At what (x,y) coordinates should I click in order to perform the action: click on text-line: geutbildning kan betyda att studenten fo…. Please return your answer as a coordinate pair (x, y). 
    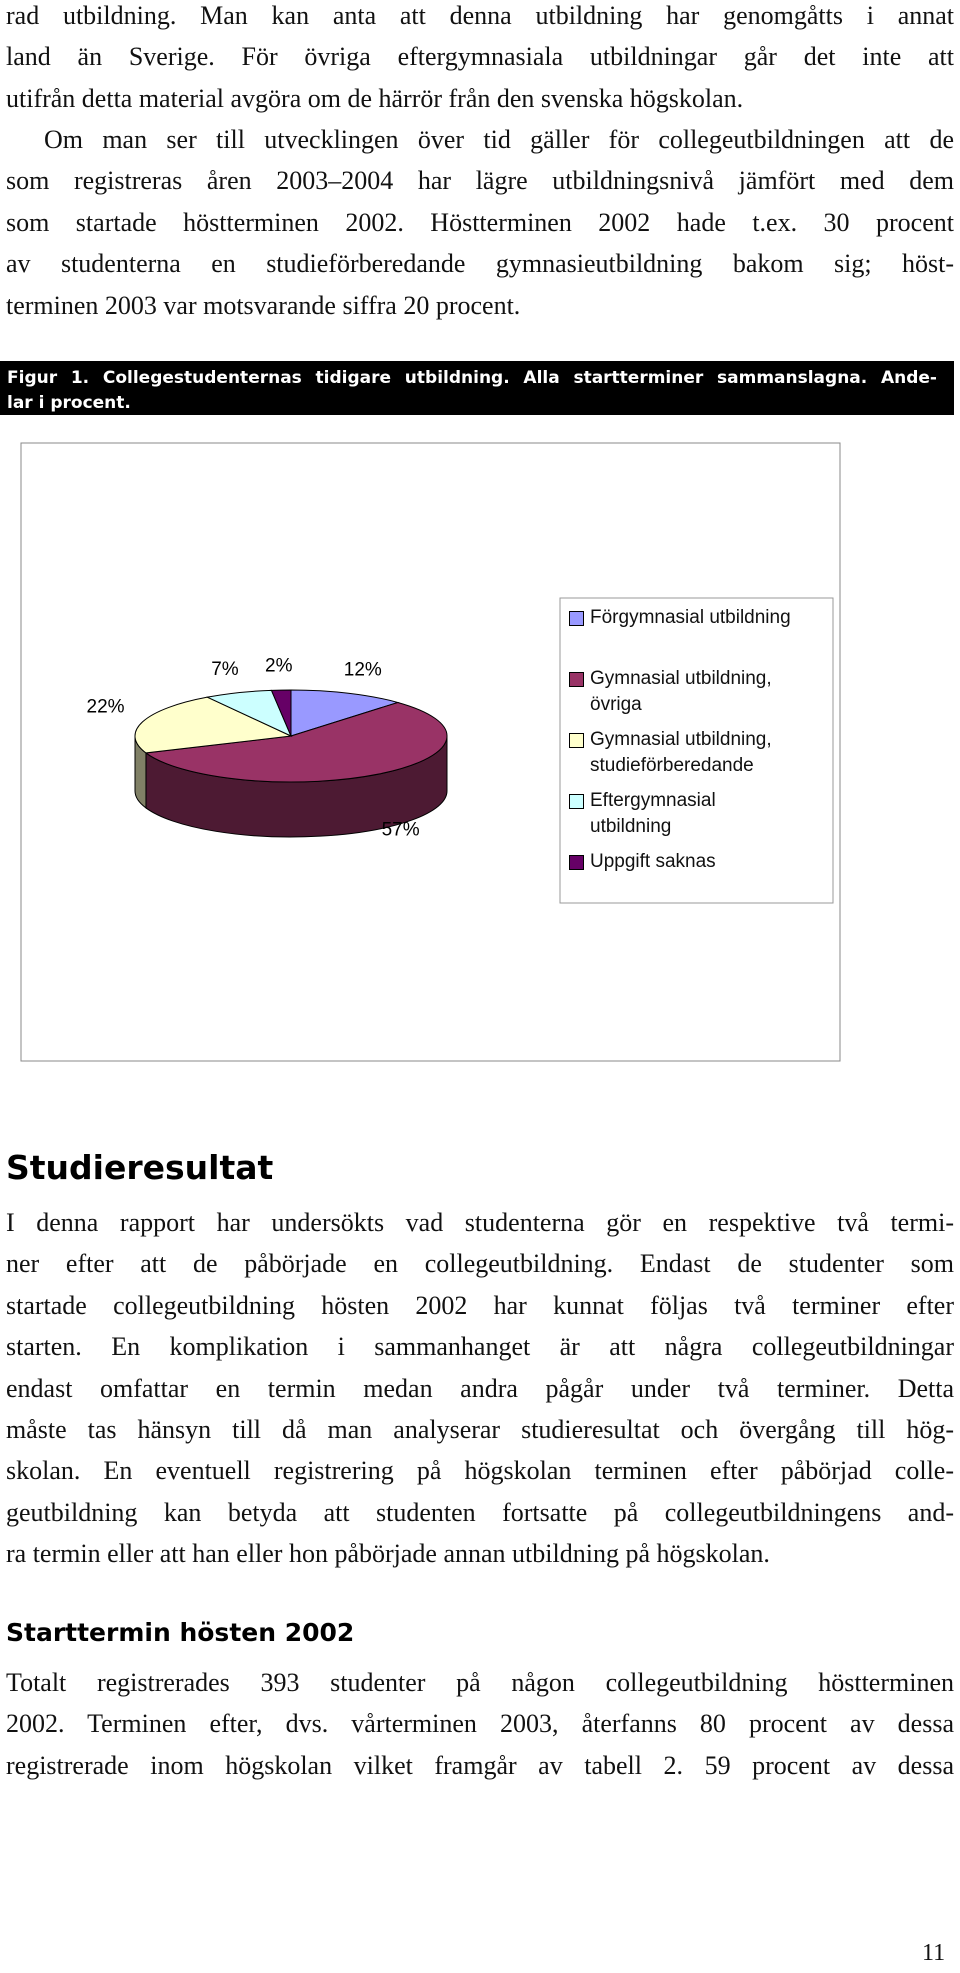
    Looking at the image, I should click on (480, 1512).